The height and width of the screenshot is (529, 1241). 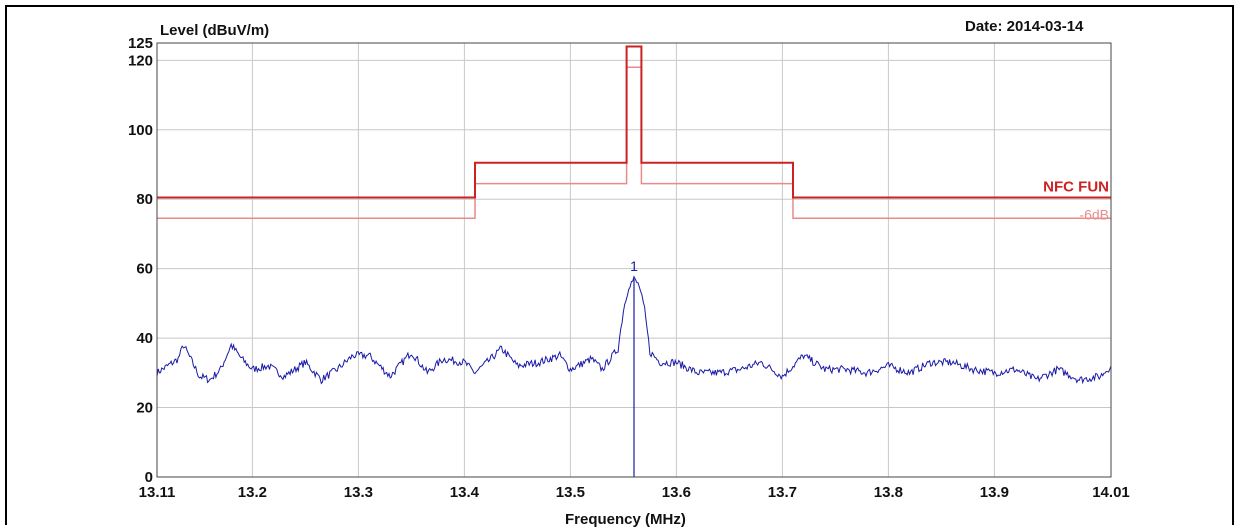 What do you see at coordinates (782, 492) in the screenshot?
I see `x-tick-label: 13.7` at bounding box center [782, 492].